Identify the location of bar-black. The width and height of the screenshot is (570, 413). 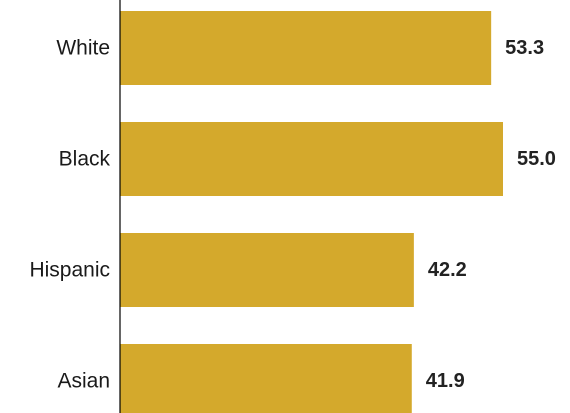
(311, 159).